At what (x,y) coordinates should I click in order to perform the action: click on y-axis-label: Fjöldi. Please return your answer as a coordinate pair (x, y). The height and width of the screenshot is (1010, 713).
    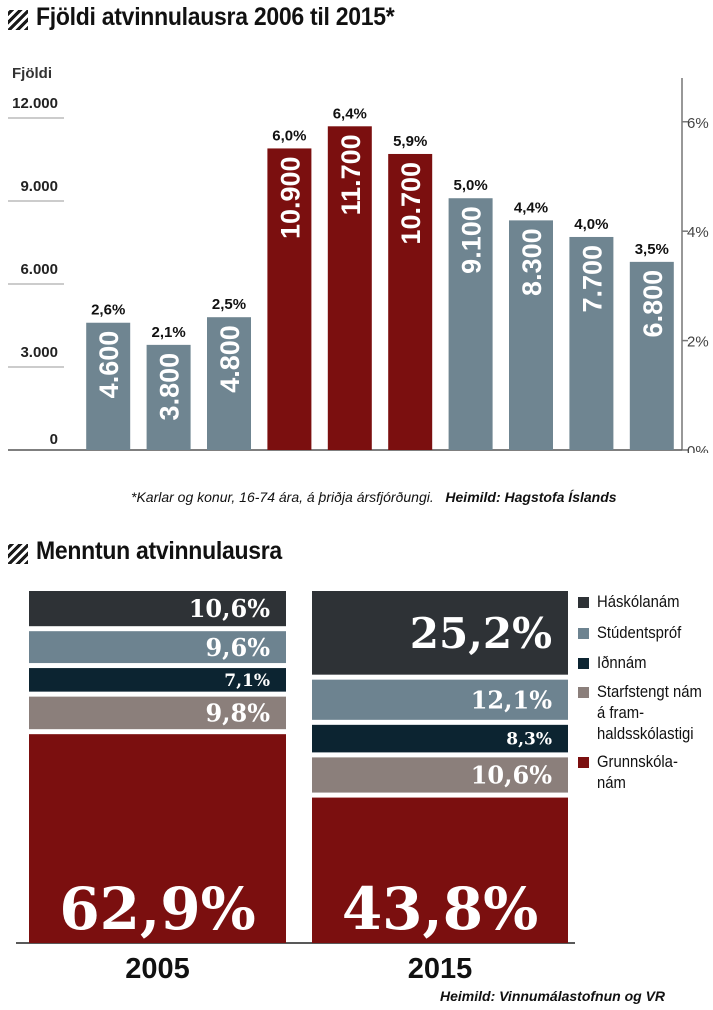
    Looking at the image, I should click on (32, 73).